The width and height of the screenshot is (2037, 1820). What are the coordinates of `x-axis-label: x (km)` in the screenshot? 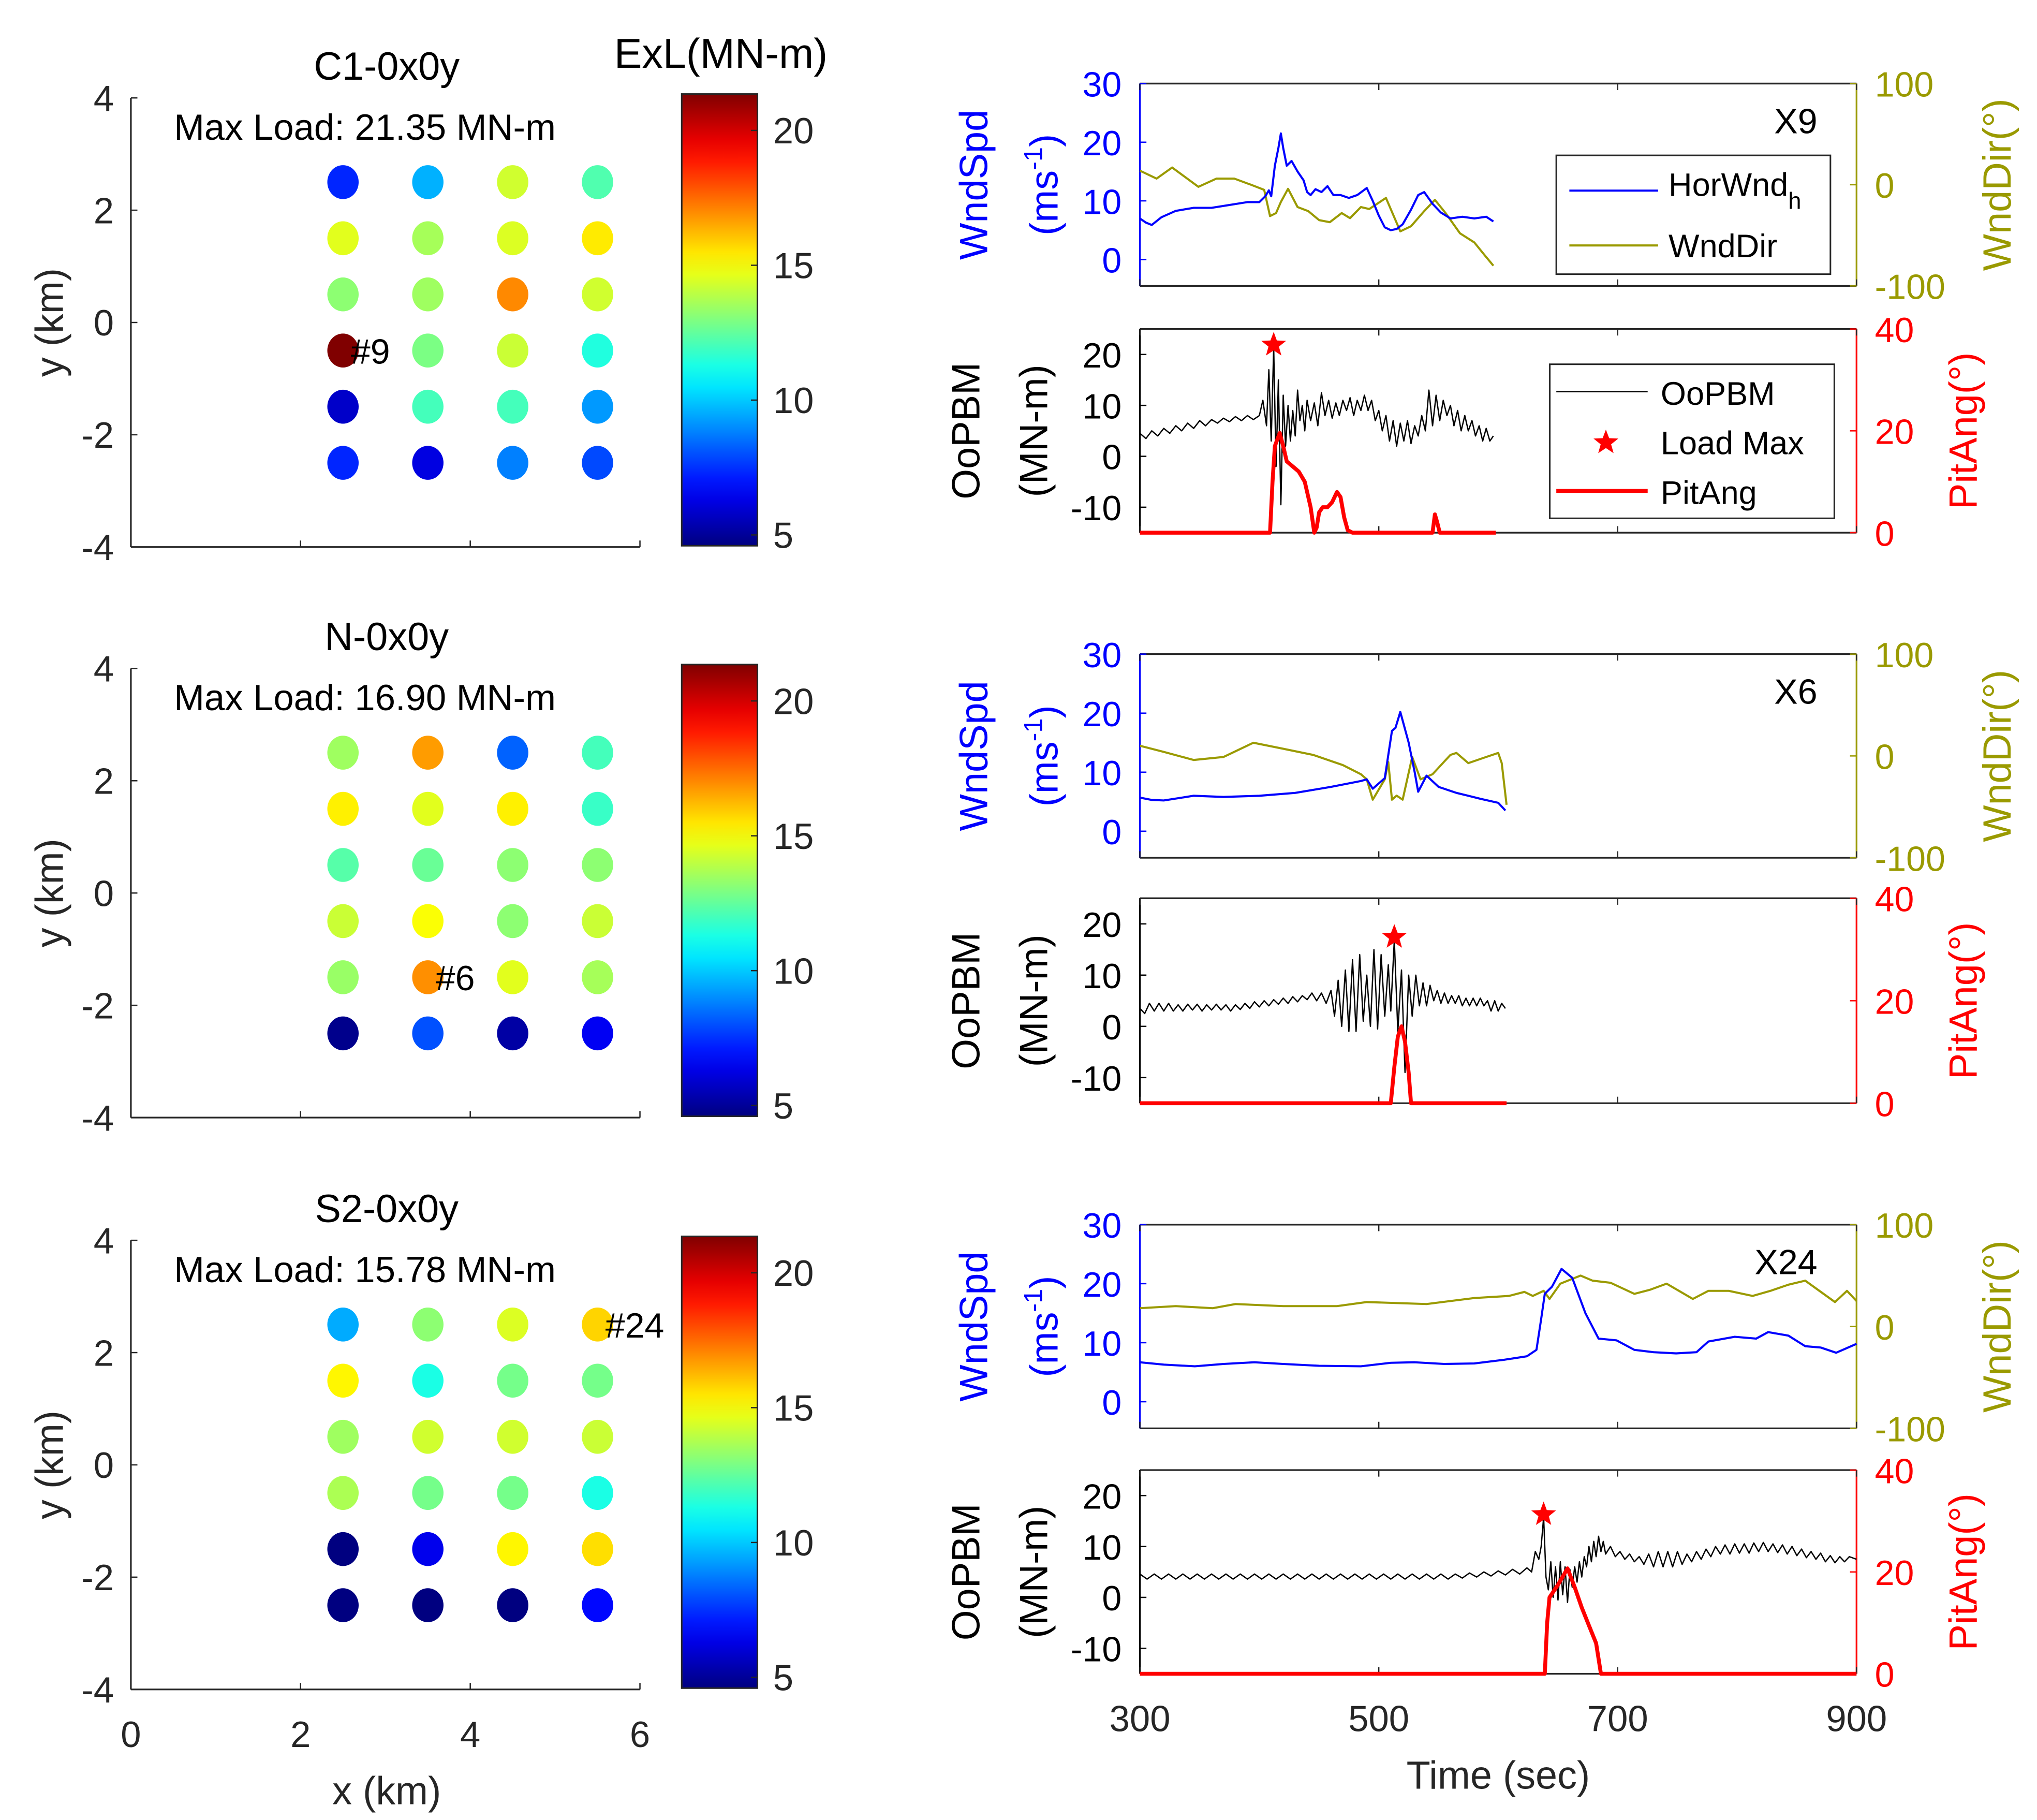 It's located at (387, 1791).